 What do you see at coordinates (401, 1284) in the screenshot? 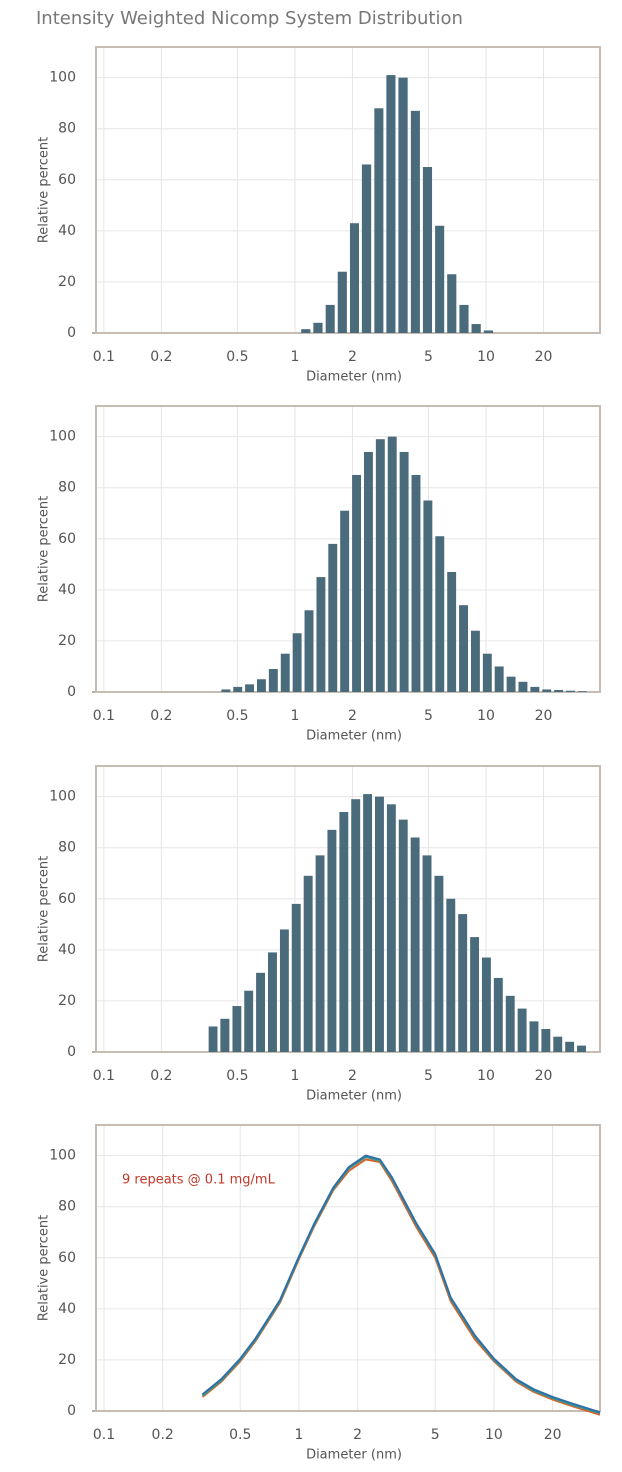
I see `line` at bounding box center [401, 1284].